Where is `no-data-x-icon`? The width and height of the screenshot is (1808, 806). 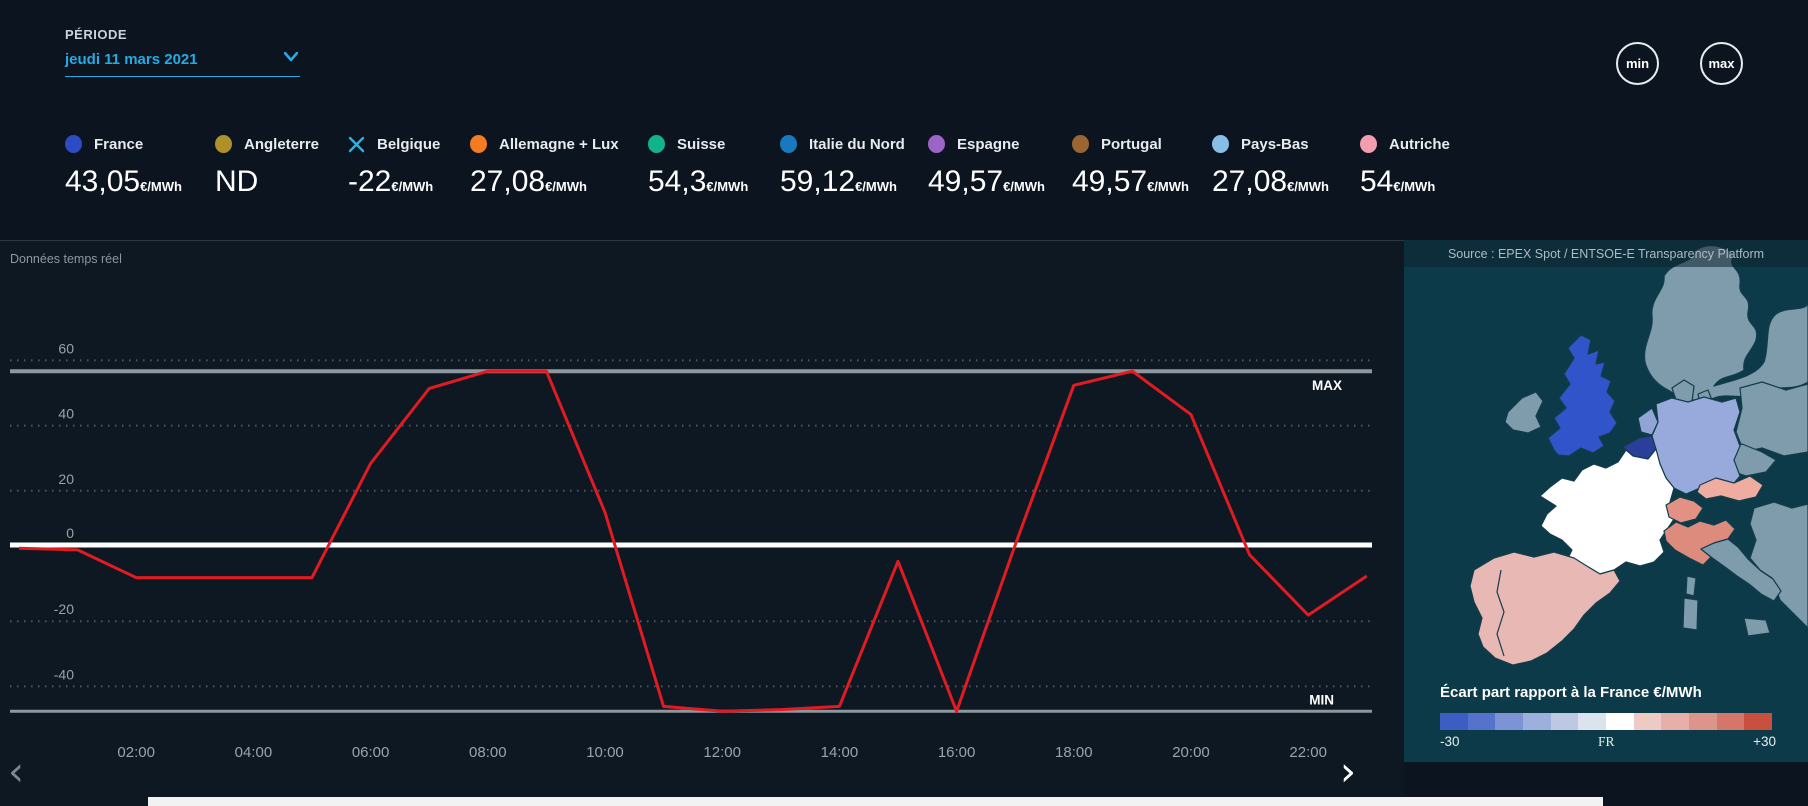 no-data-x-icon is located at coordinates (356, 144).